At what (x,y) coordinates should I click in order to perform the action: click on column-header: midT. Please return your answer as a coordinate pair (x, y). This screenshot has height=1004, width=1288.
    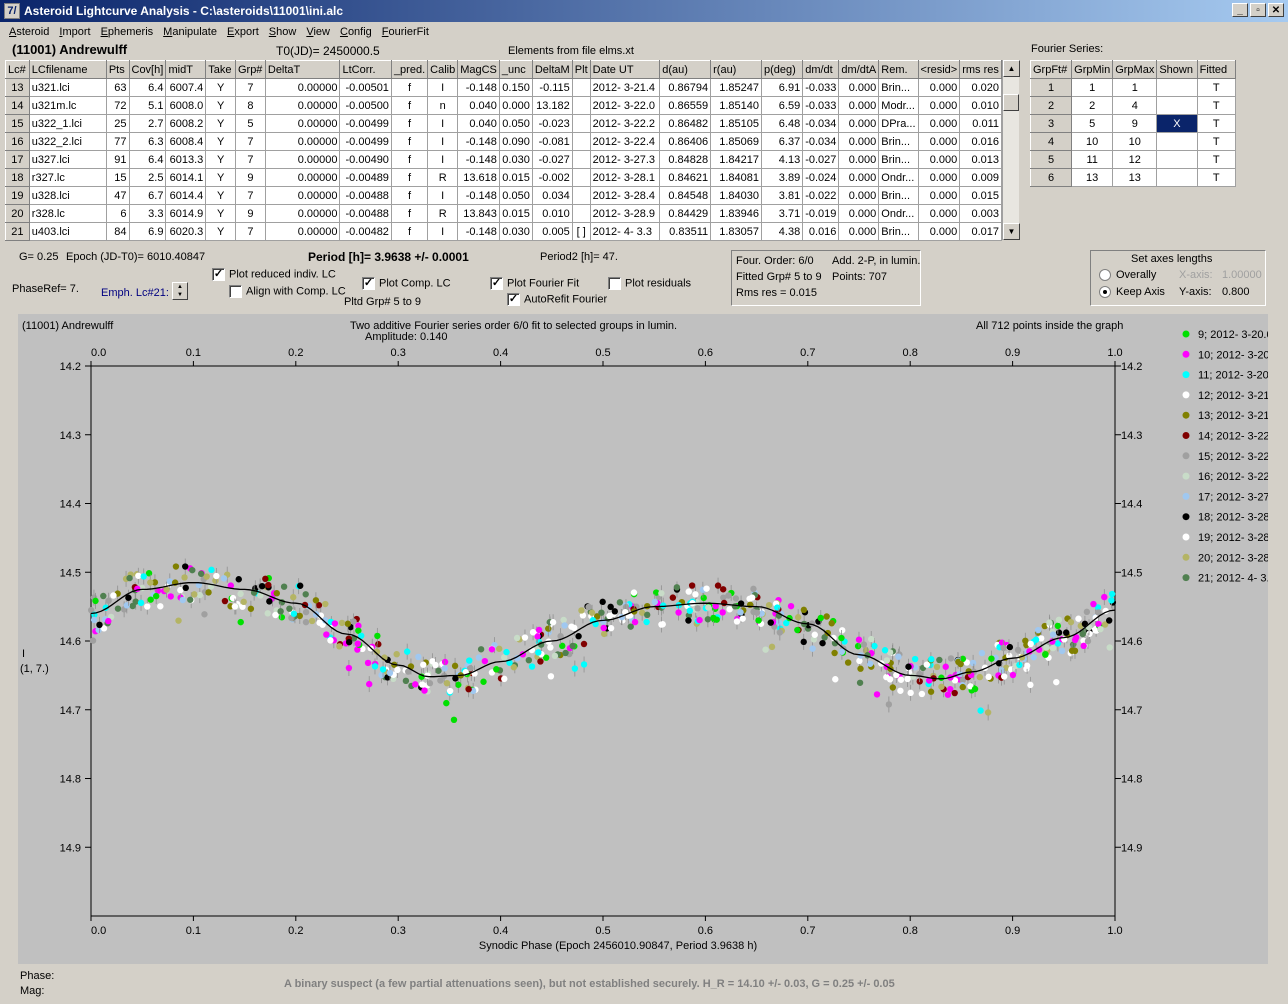
    Looking at the image, I should click on (186, 69).